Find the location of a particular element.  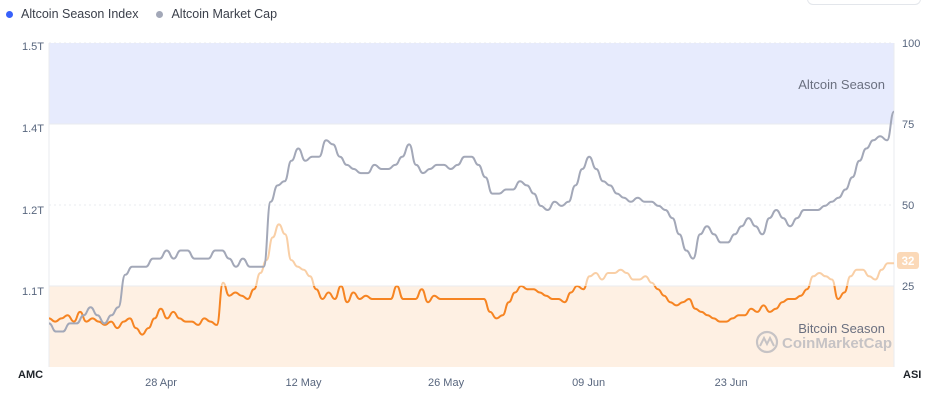

current-value-badge: 32 is located at coordinates (908, 260).